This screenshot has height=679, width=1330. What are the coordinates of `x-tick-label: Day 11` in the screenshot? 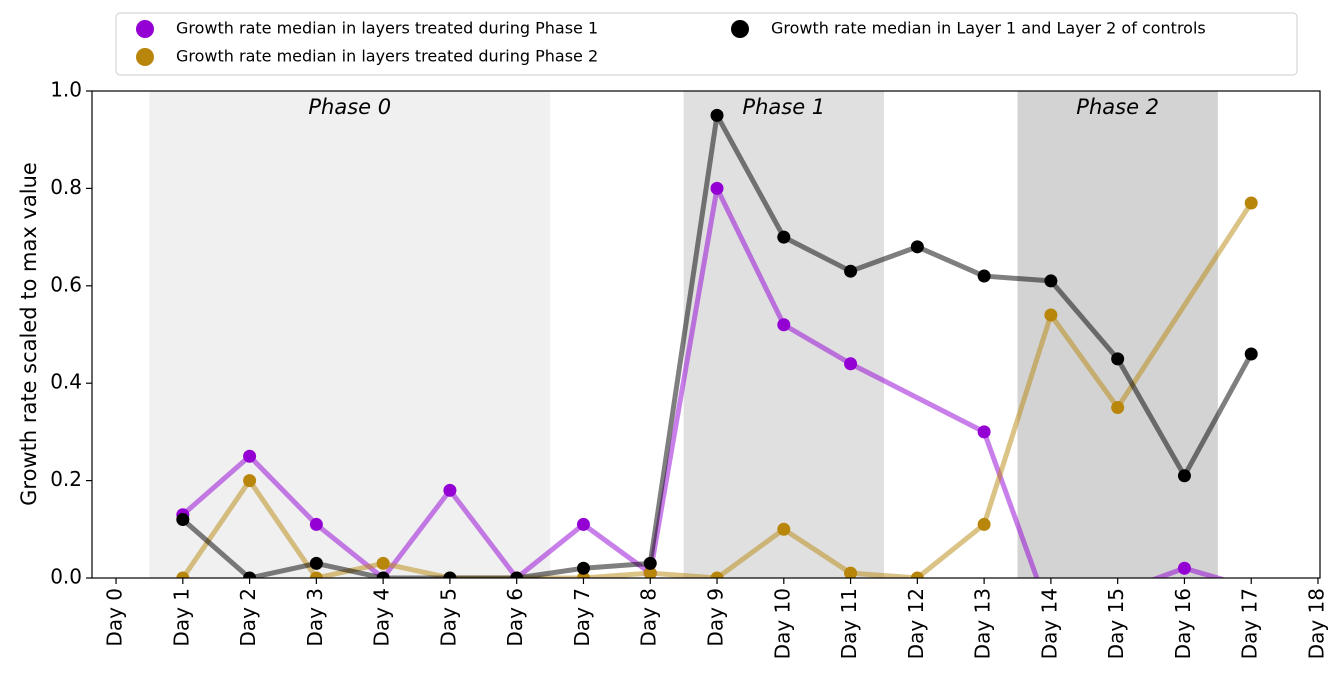 It's located at (849, 623).